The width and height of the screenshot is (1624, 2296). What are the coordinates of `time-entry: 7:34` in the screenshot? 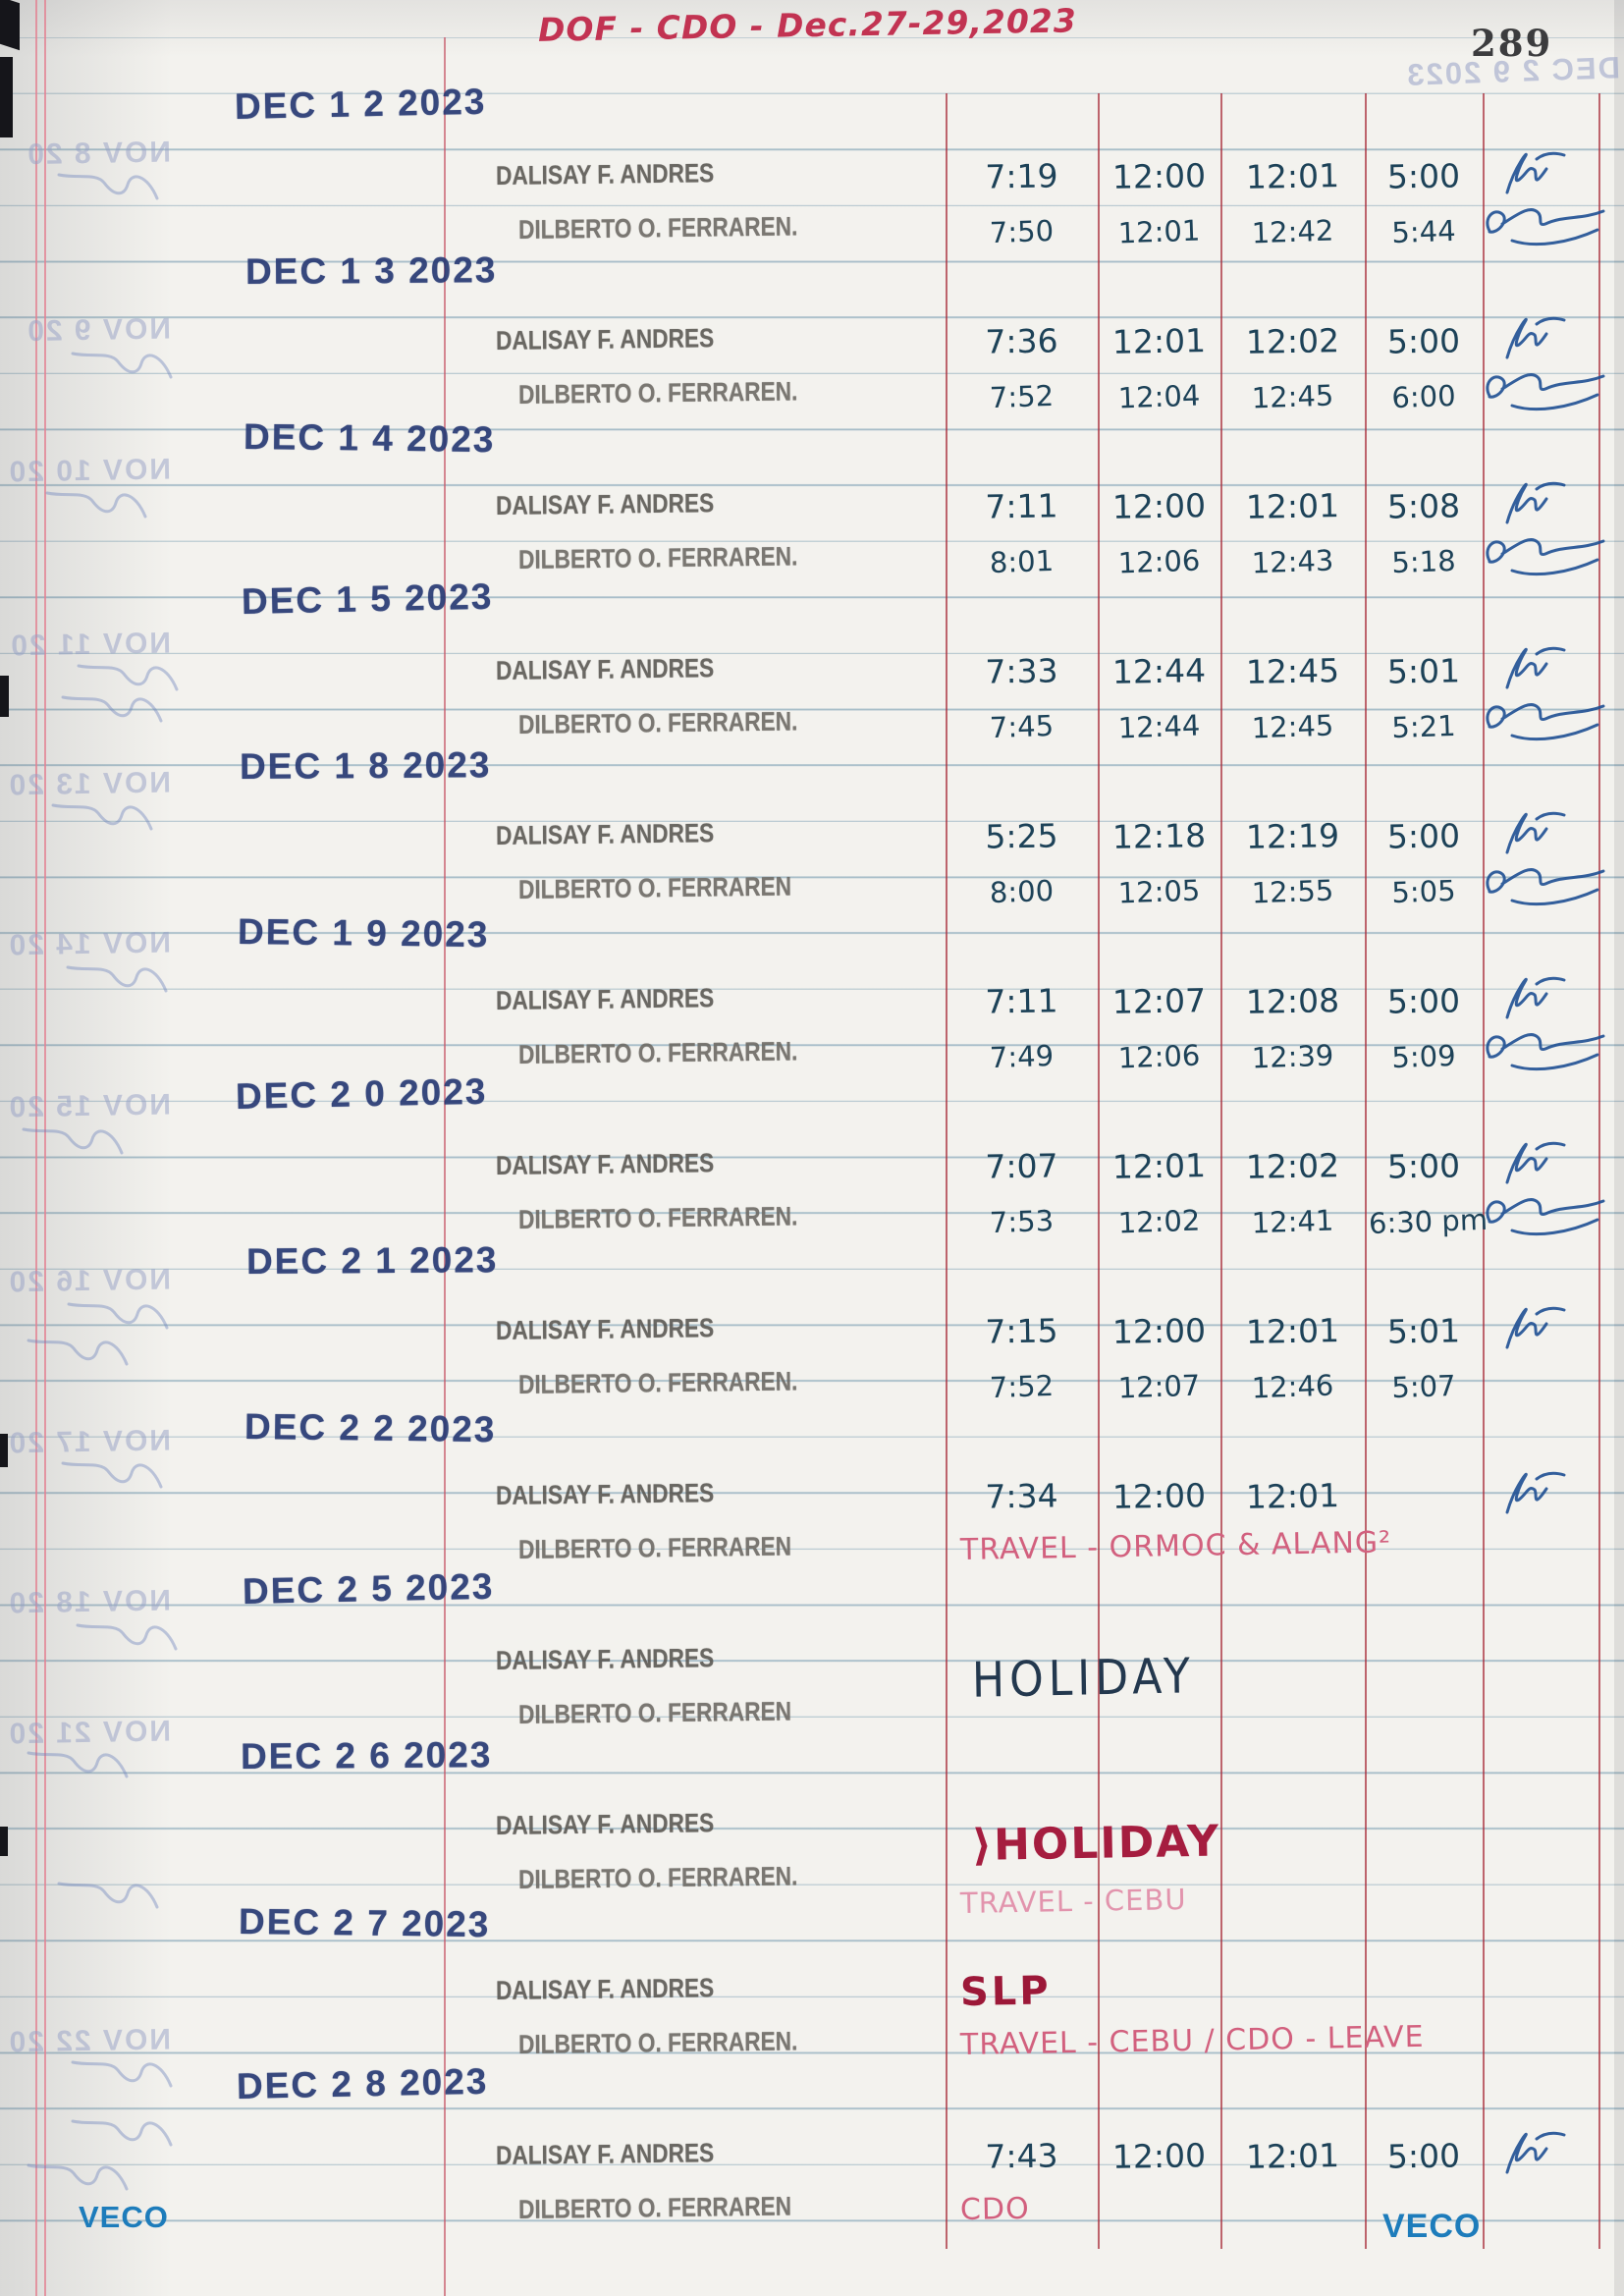 It's located at (1021, 1496).